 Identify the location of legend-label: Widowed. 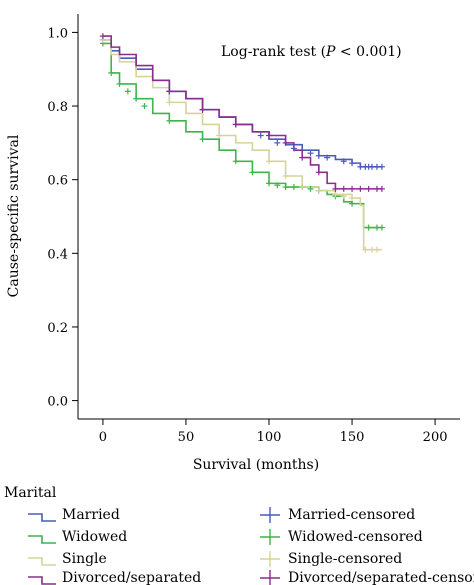
(94, 537).